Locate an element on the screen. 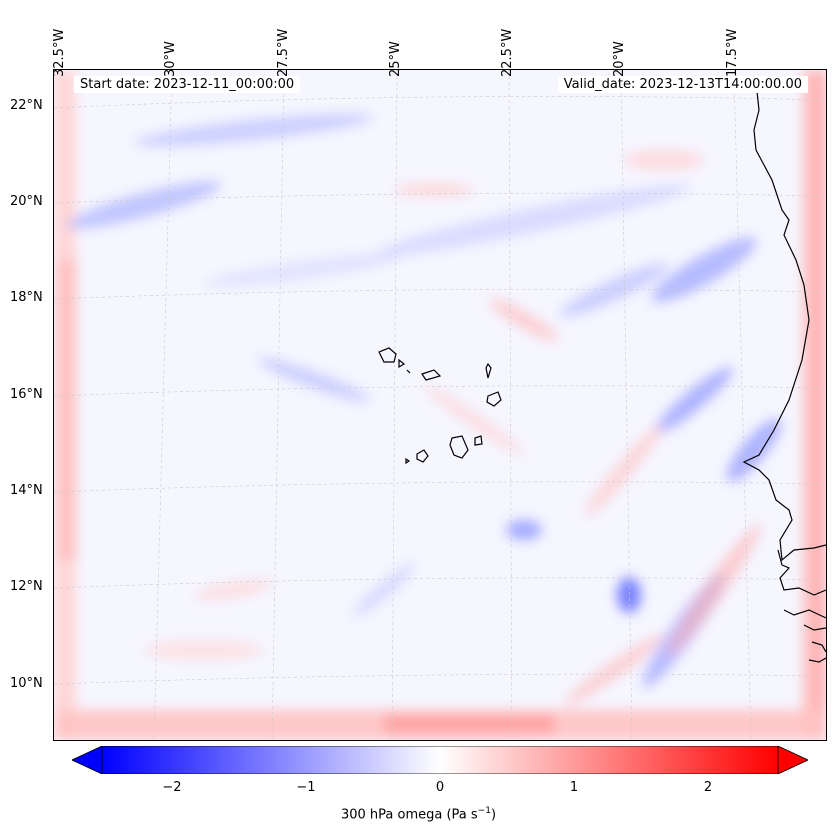  lon-label: 17.5°W is located at coordinates (732, 52).